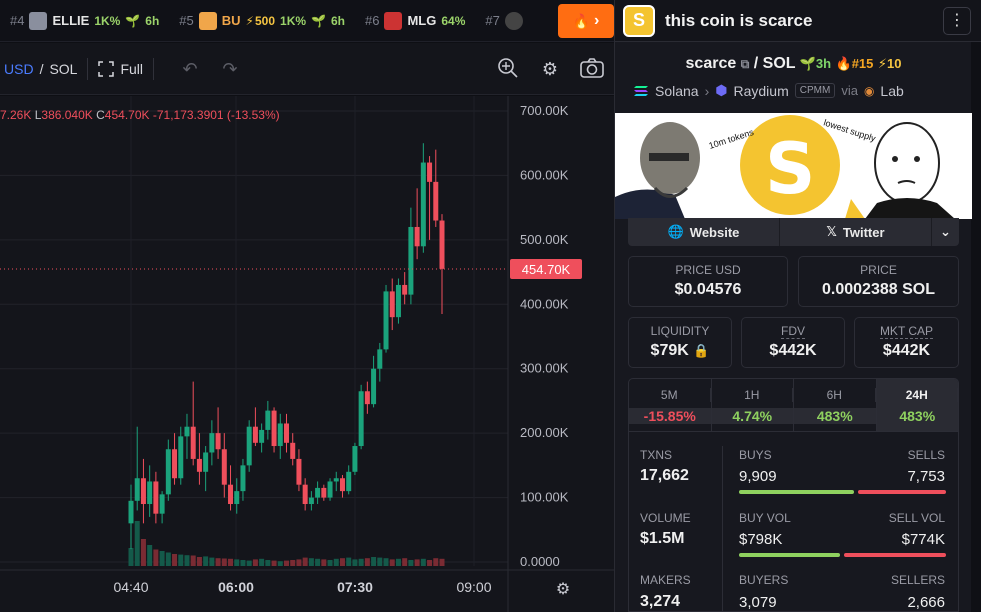 This screenshot has height=612, width=981. What do you see at coordinates (639, 20) in the screenshot?
I see `token-logo: S` at bounding box center [639, 20].